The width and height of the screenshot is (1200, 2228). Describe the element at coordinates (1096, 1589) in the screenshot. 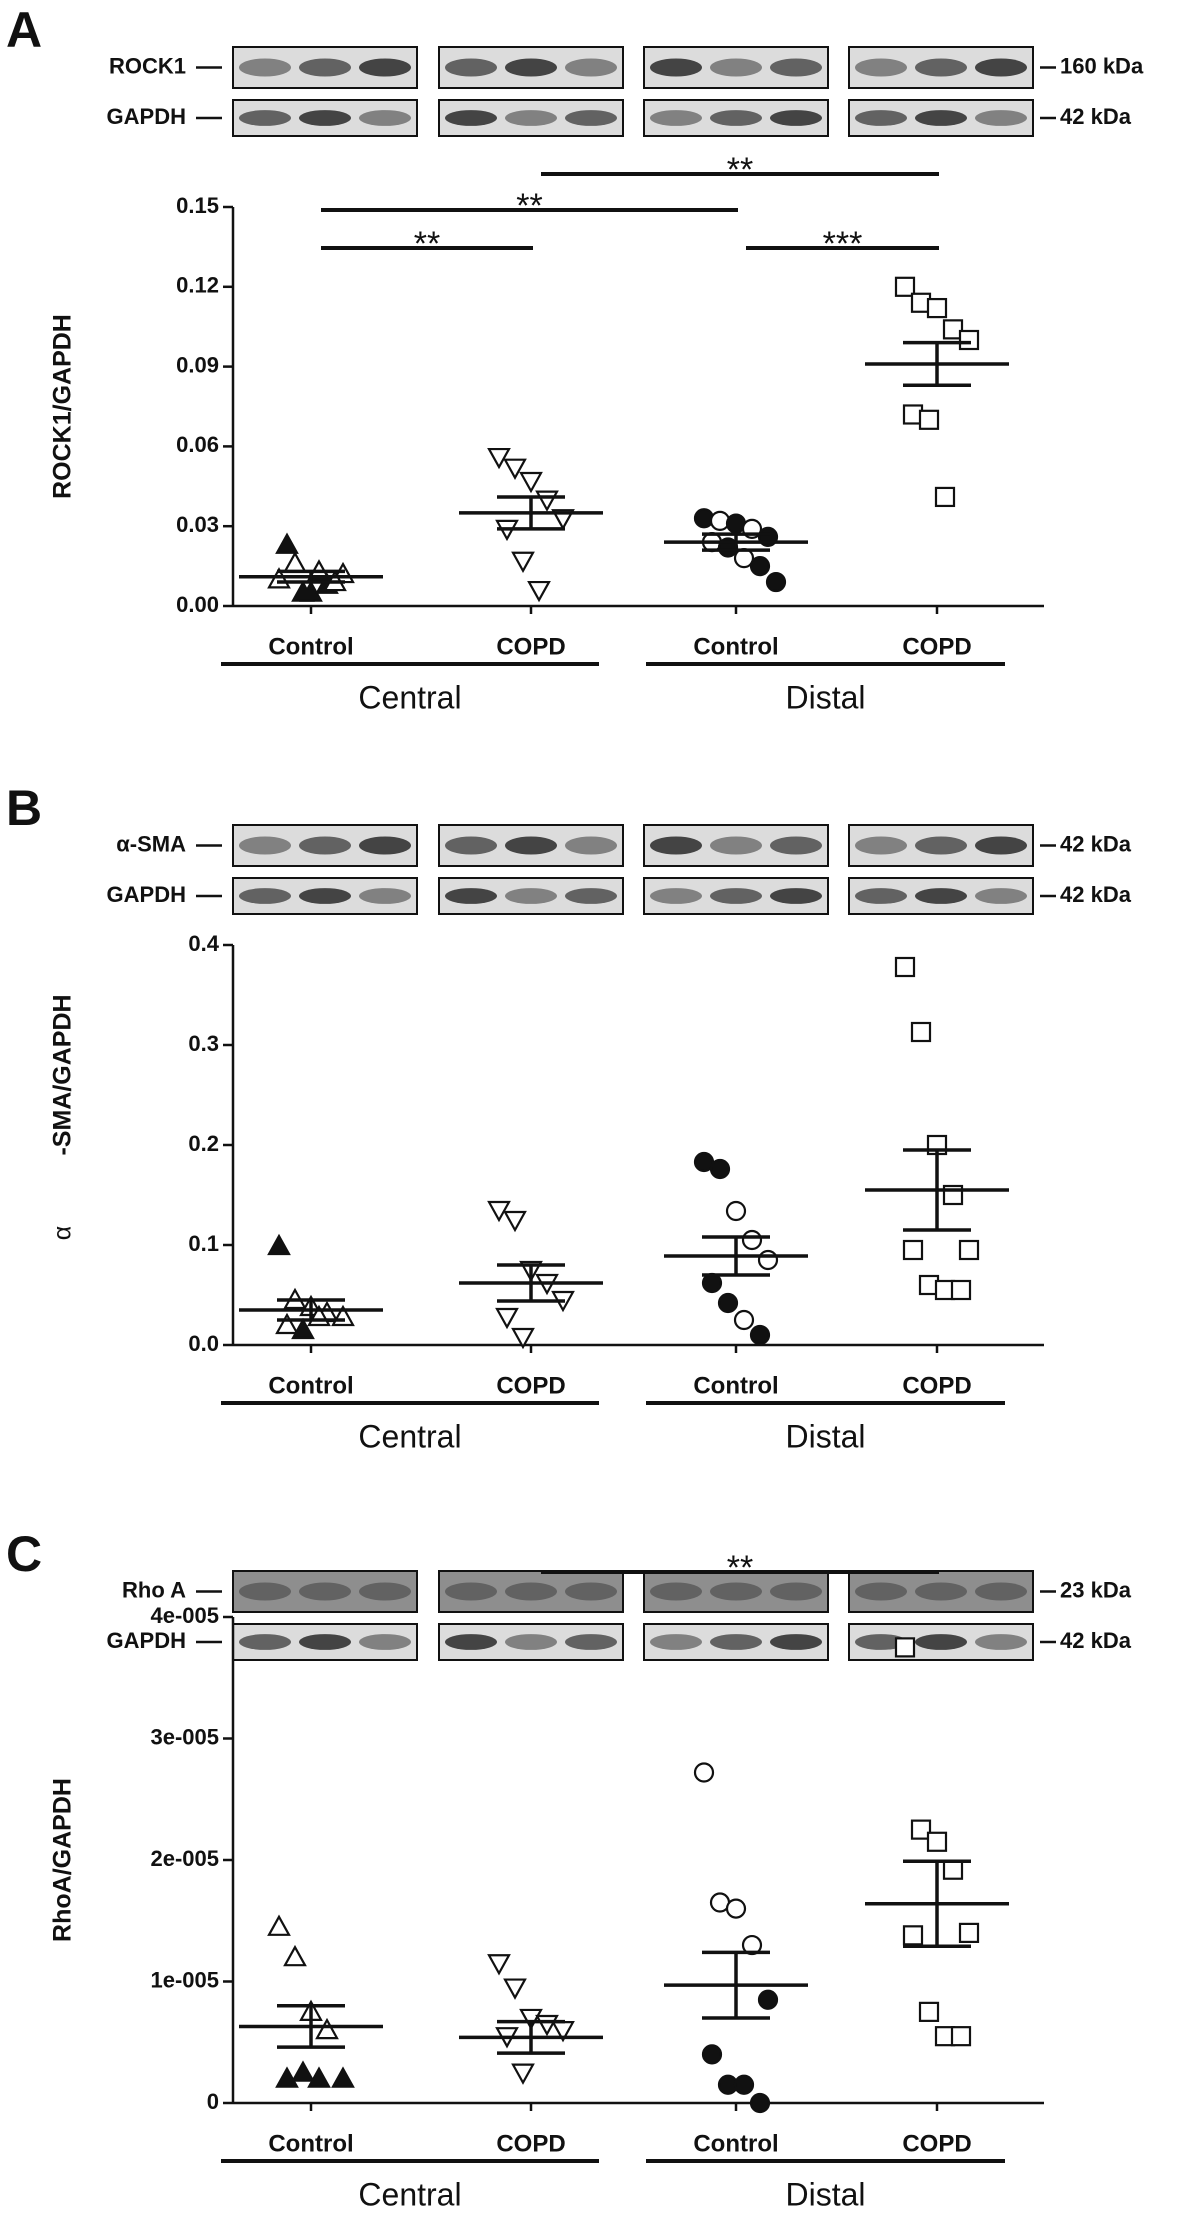

I see `blot-size: 23 kDa` at that location.